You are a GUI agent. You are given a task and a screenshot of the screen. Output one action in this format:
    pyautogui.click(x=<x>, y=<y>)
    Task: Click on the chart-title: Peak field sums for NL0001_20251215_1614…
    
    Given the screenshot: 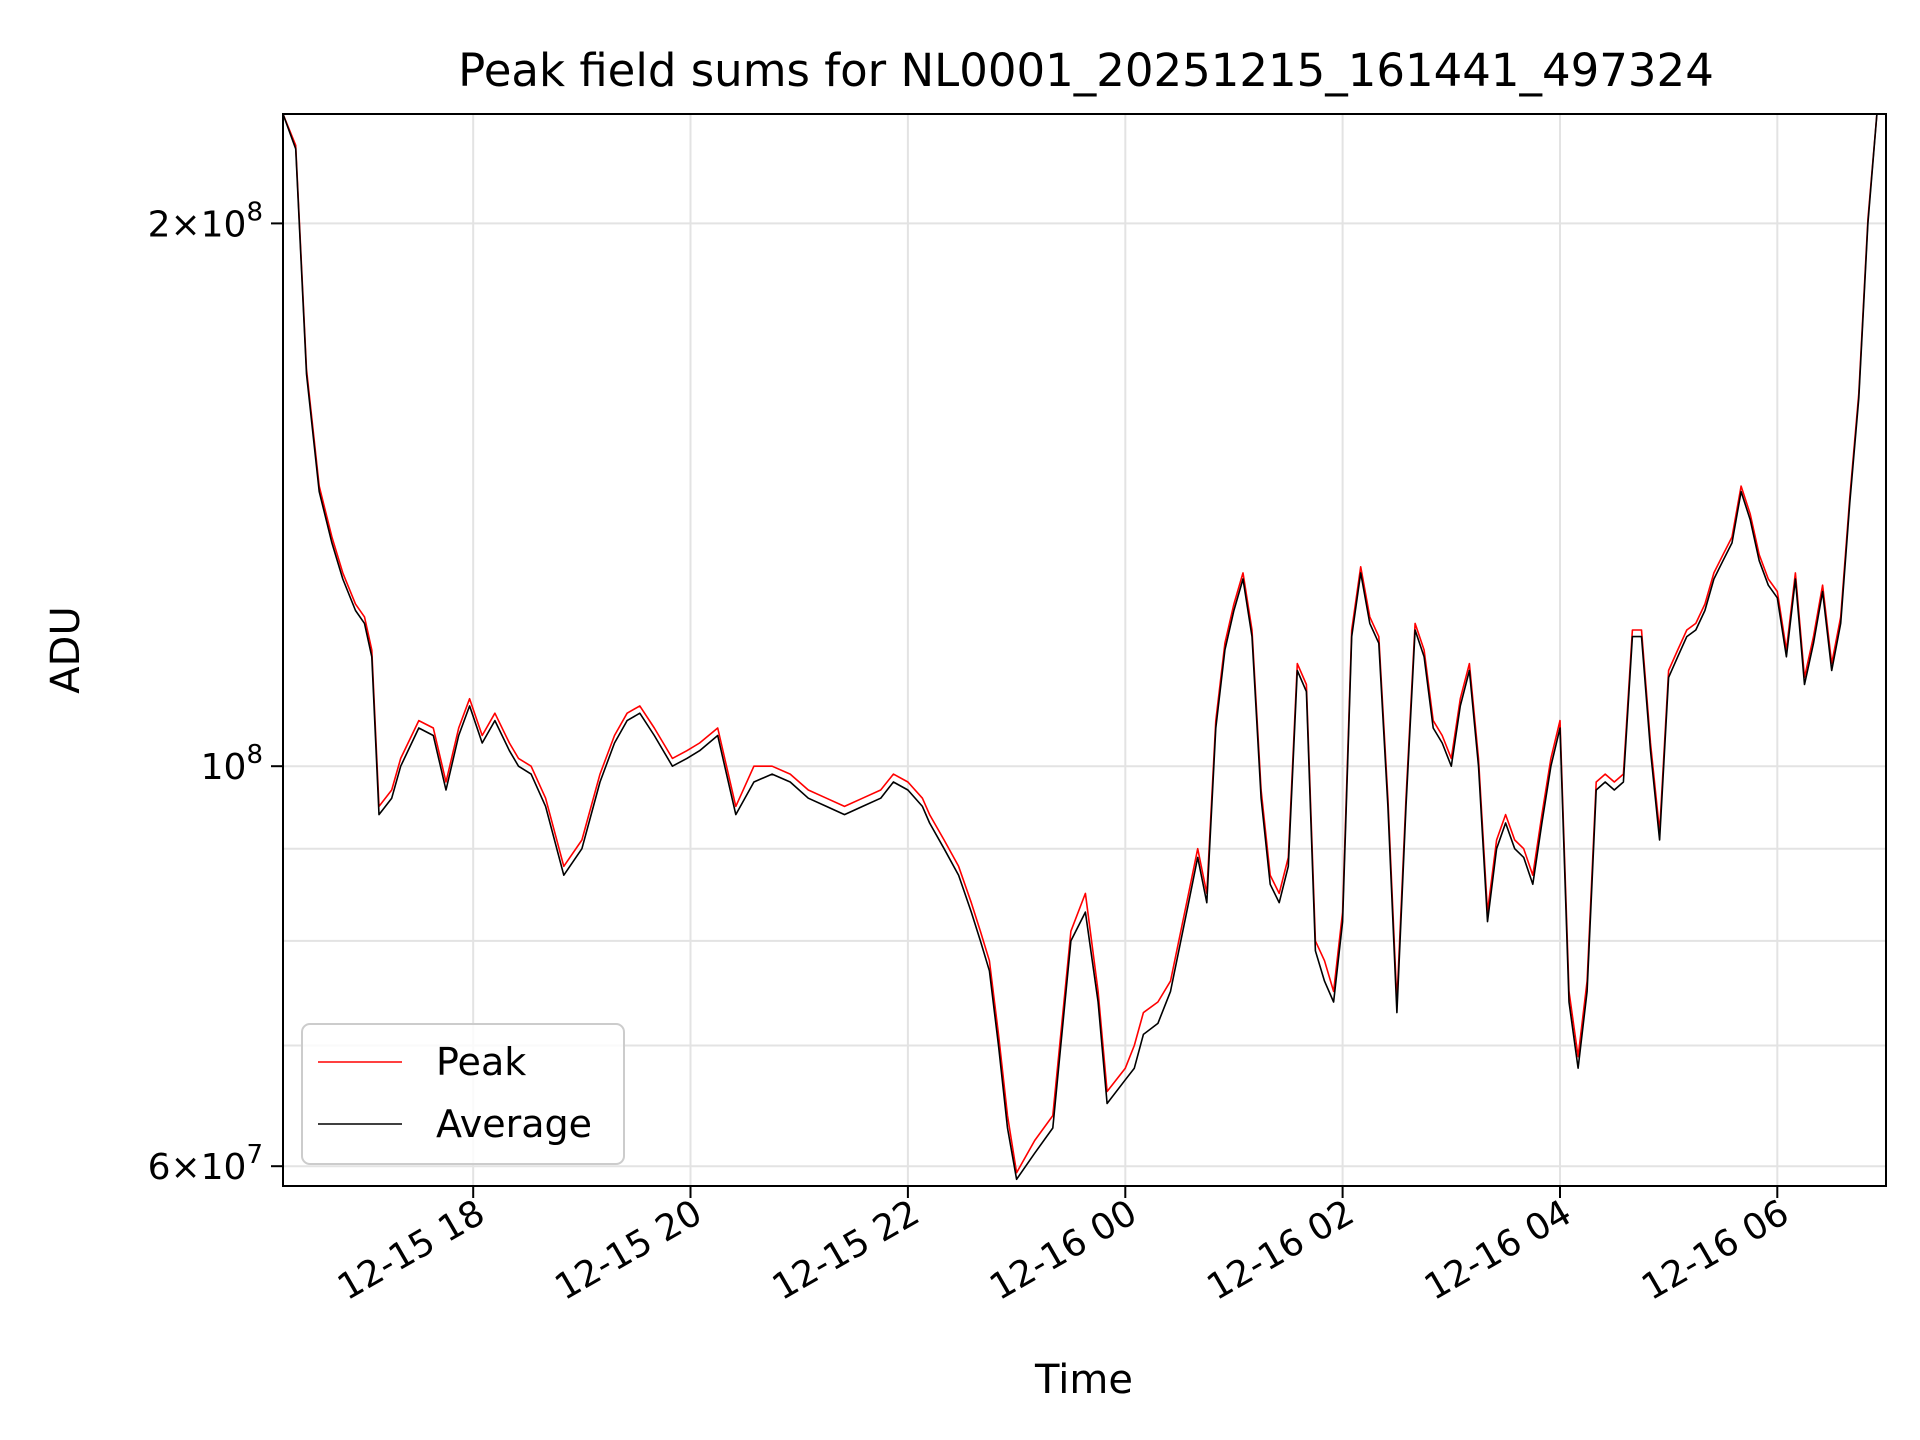 What is the action you would take?
    pyautogui.click(x=1086, y=70)
    